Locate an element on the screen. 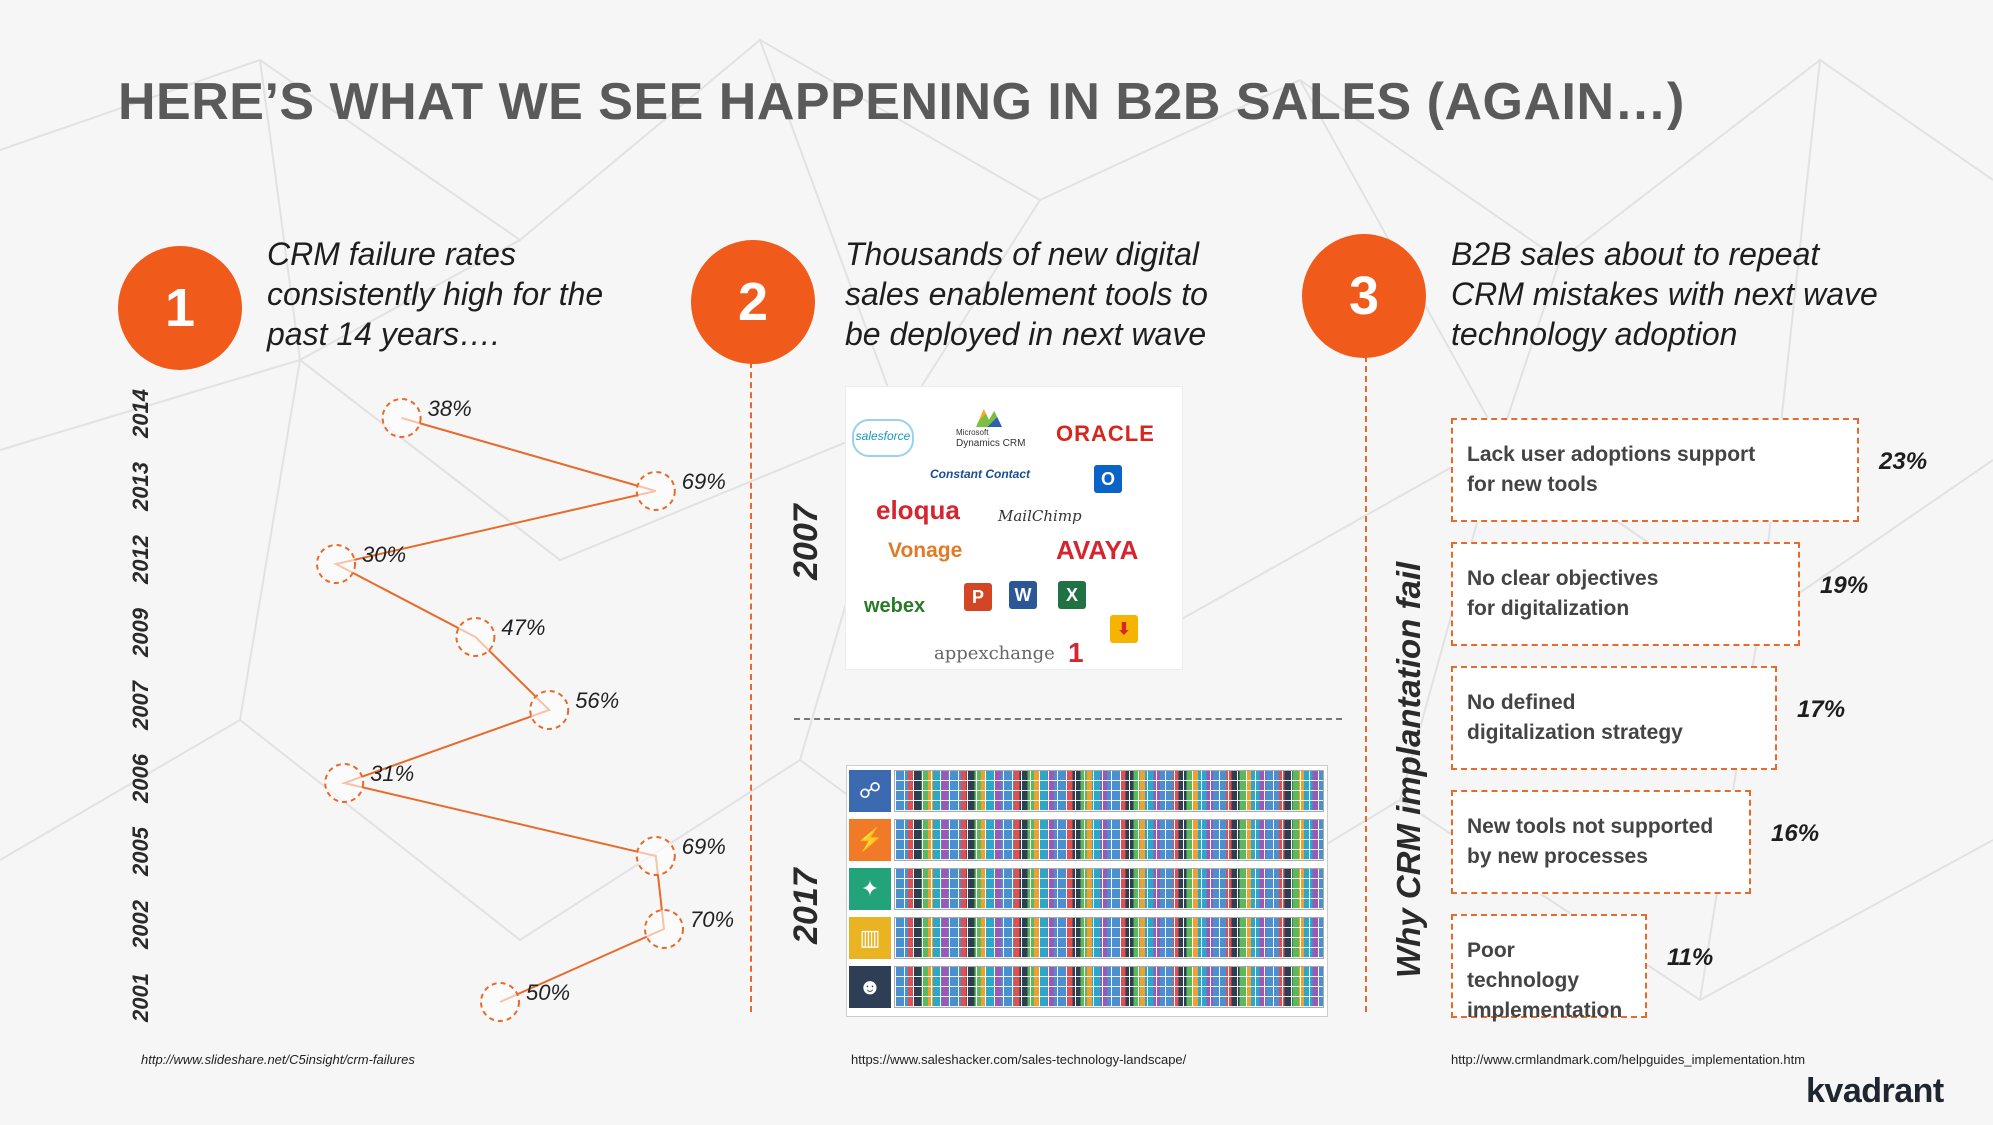  analytics-icon: ▥ is located at coordinates (870, 938).